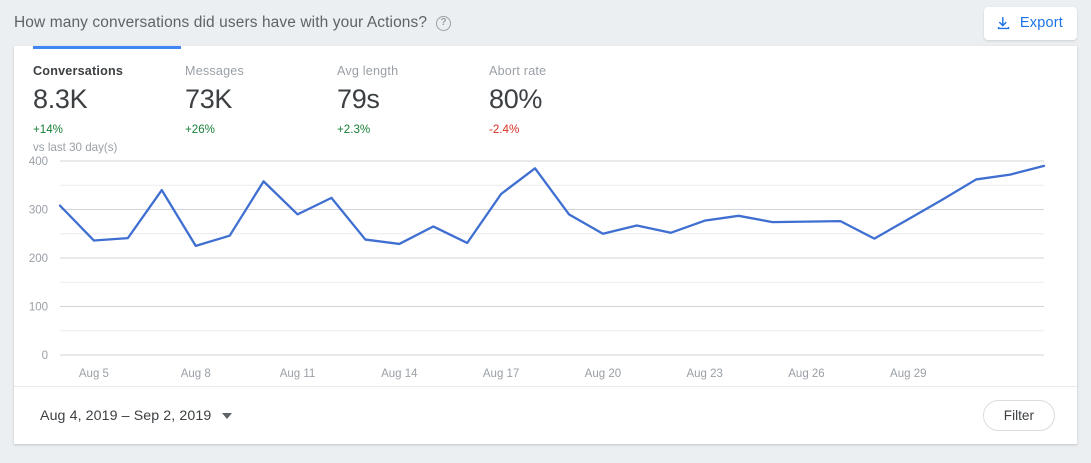  I want to click on metric-value: 80%, so click(516, 99).